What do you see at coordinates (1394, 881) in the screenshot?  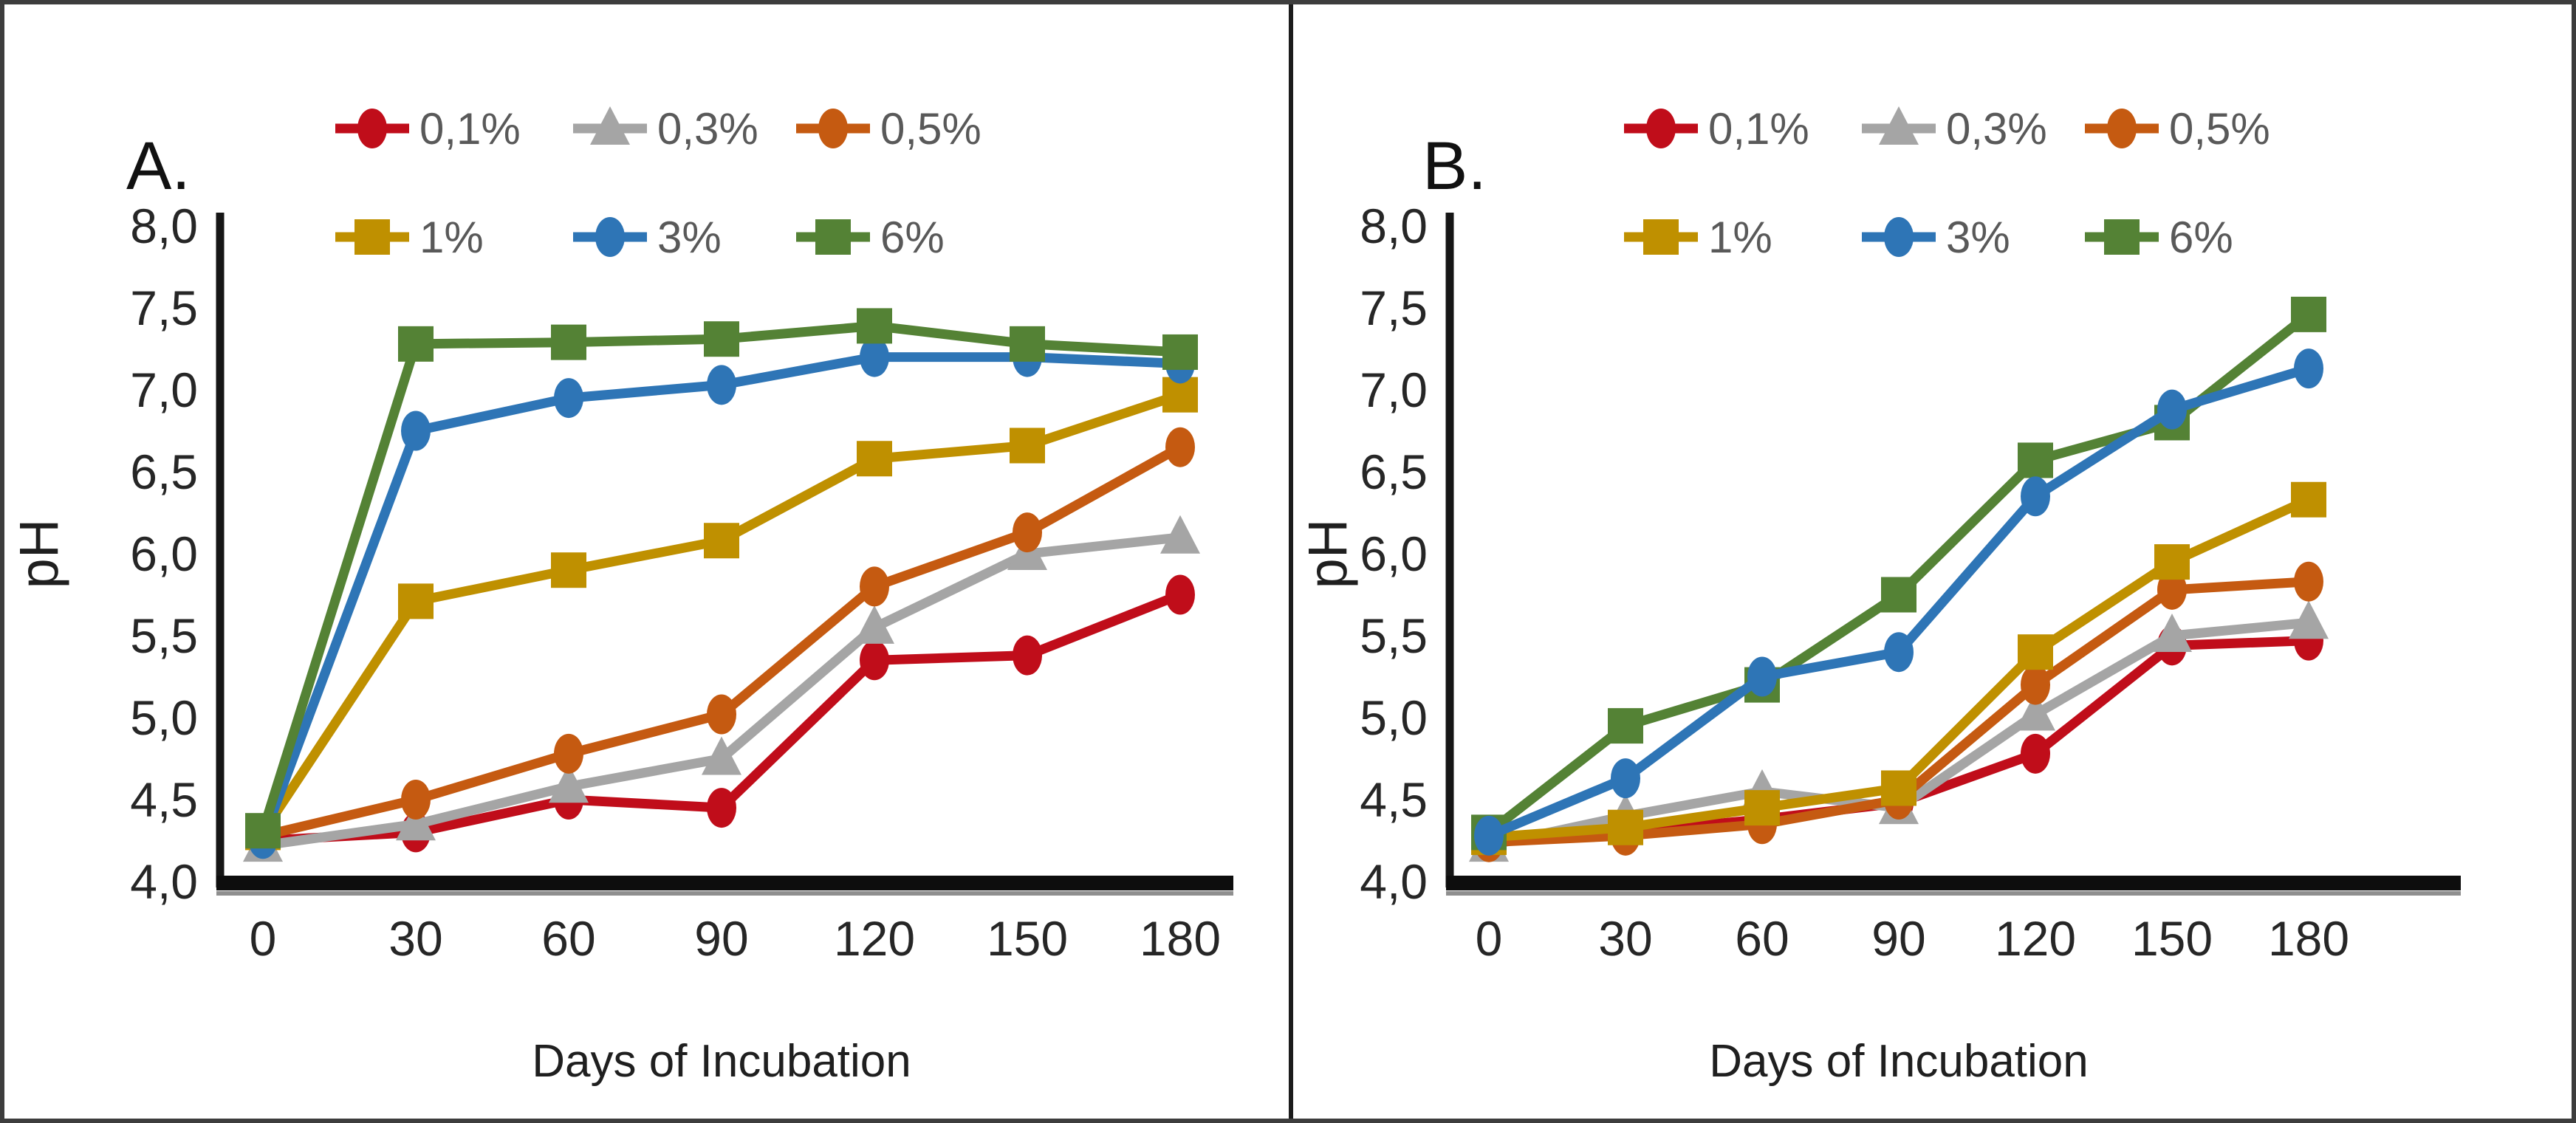 I see `y-tick-label: 4,0` at bounding box center [1394, 881].